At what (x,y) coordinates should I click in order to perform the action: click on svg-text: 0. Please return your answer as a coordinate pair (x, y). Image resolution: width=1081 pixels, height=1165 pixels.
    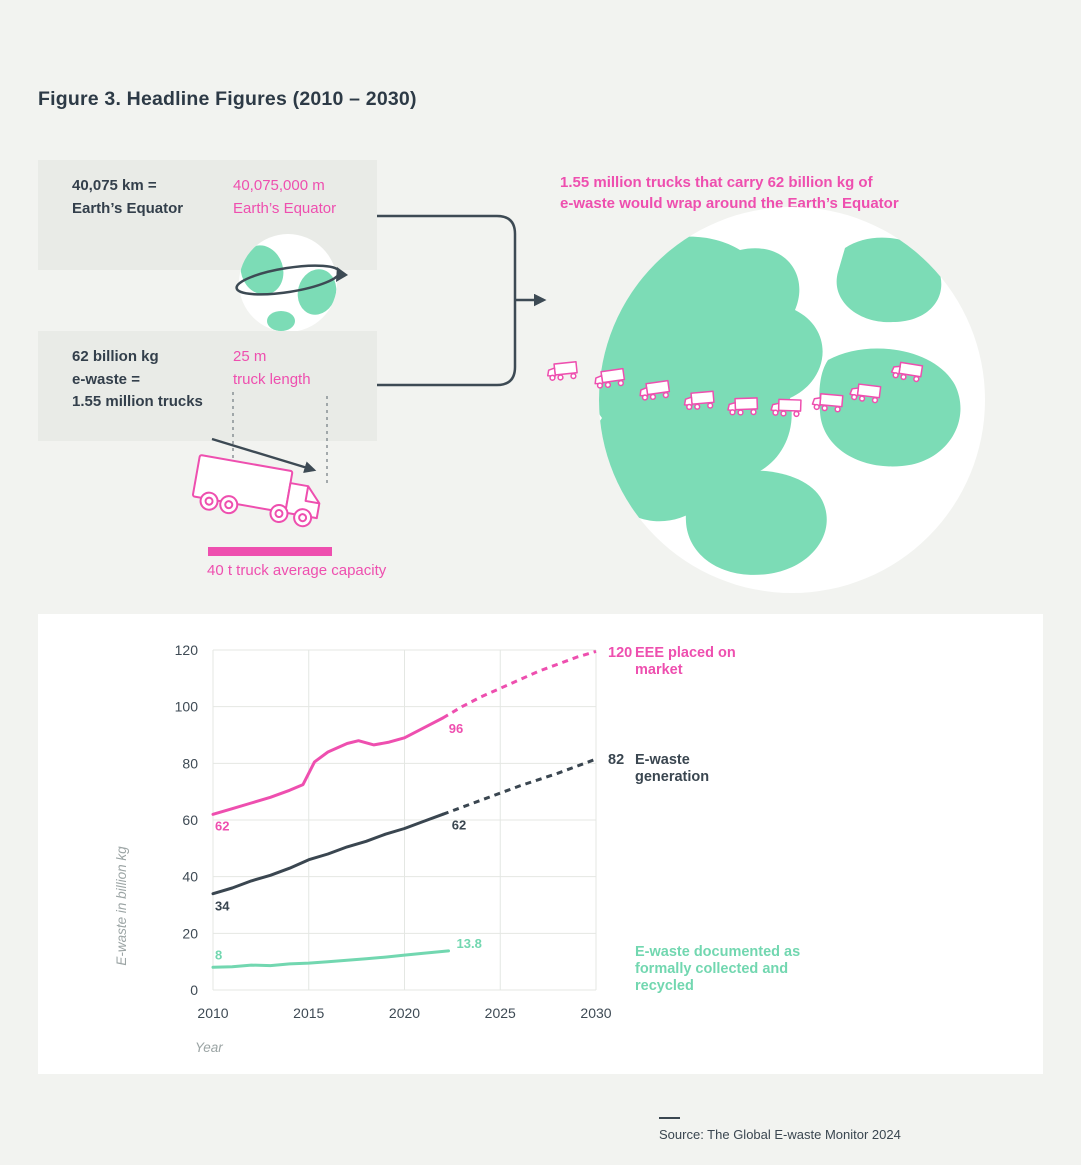
    Looking at the image, I should click on (194, 990).